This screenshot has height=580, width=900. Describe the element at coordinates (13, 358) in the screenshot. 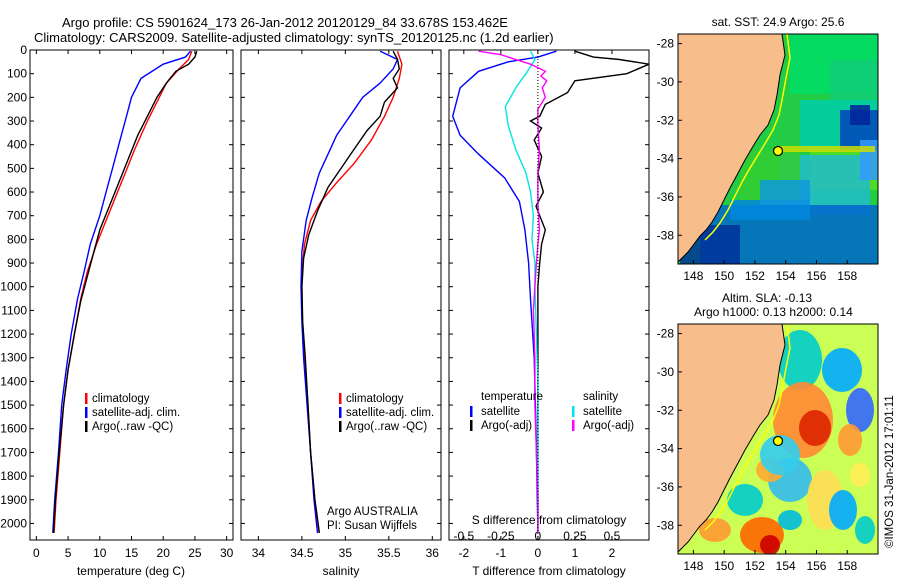

I see `y-tick-label: 1300` at that location.